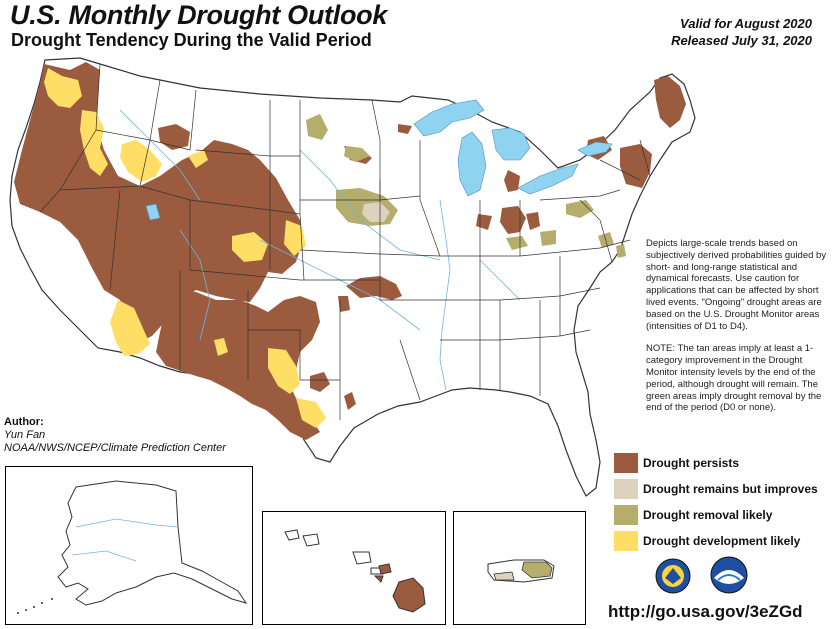 The height and width of the screenshot is (629, 839). I want to click on puerto-rico-map, so click(521, 571).